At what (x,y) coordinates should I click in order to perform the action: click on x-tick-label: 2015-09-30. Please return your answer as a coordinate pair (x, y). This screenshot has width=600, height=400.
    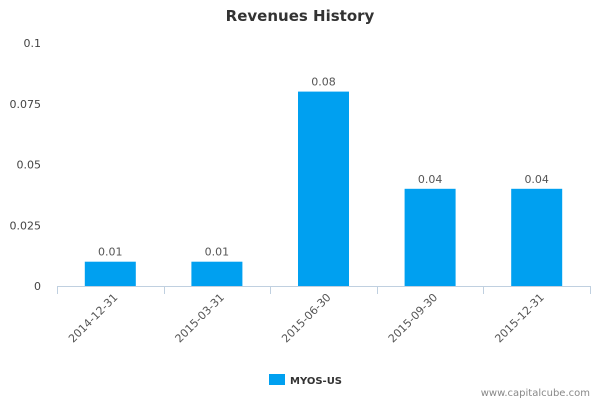
    Looking at the image, I should click on (413, 318).